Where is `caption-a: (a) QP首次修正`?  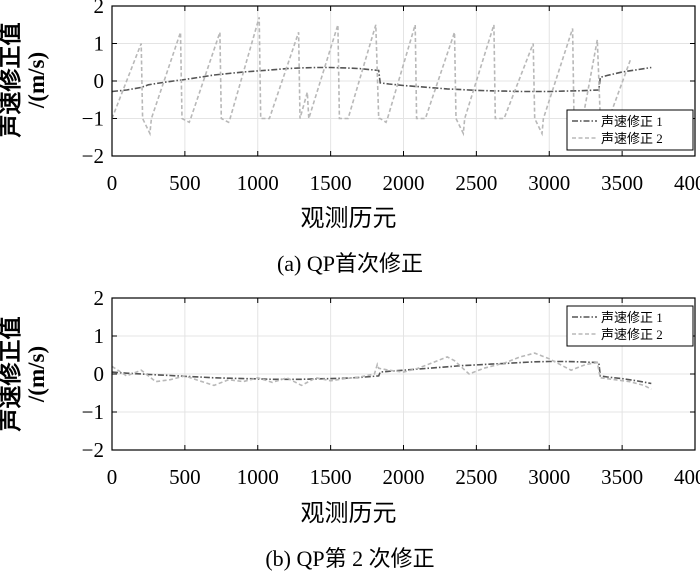 caption-a: (a) QP首次修正 is located at coordinates (350, 263).